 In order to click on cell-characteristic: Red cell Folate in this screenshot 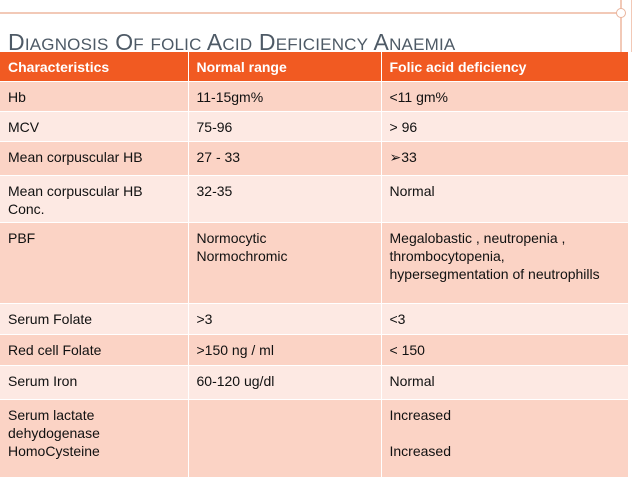, I will do `click(94, 350)`.